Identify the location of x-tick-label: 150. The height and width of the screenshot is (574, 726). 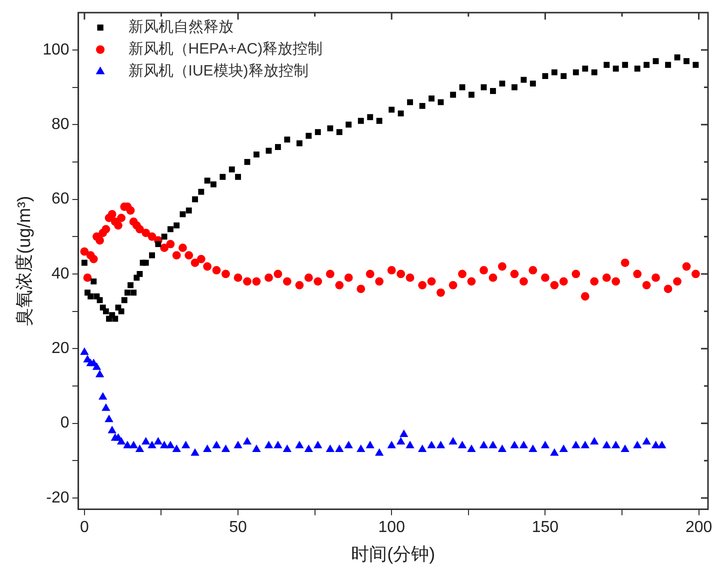
(545, 527).